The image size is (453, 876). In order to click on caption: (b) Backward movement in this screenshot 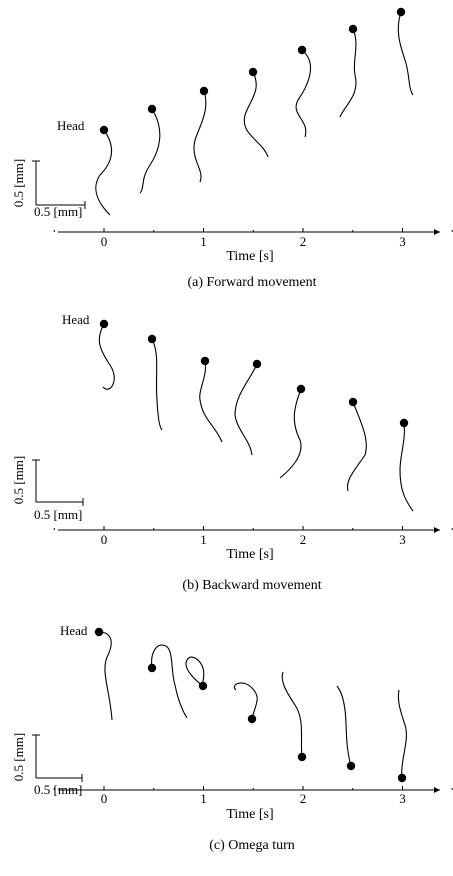, I will do `click(251, 585)`.